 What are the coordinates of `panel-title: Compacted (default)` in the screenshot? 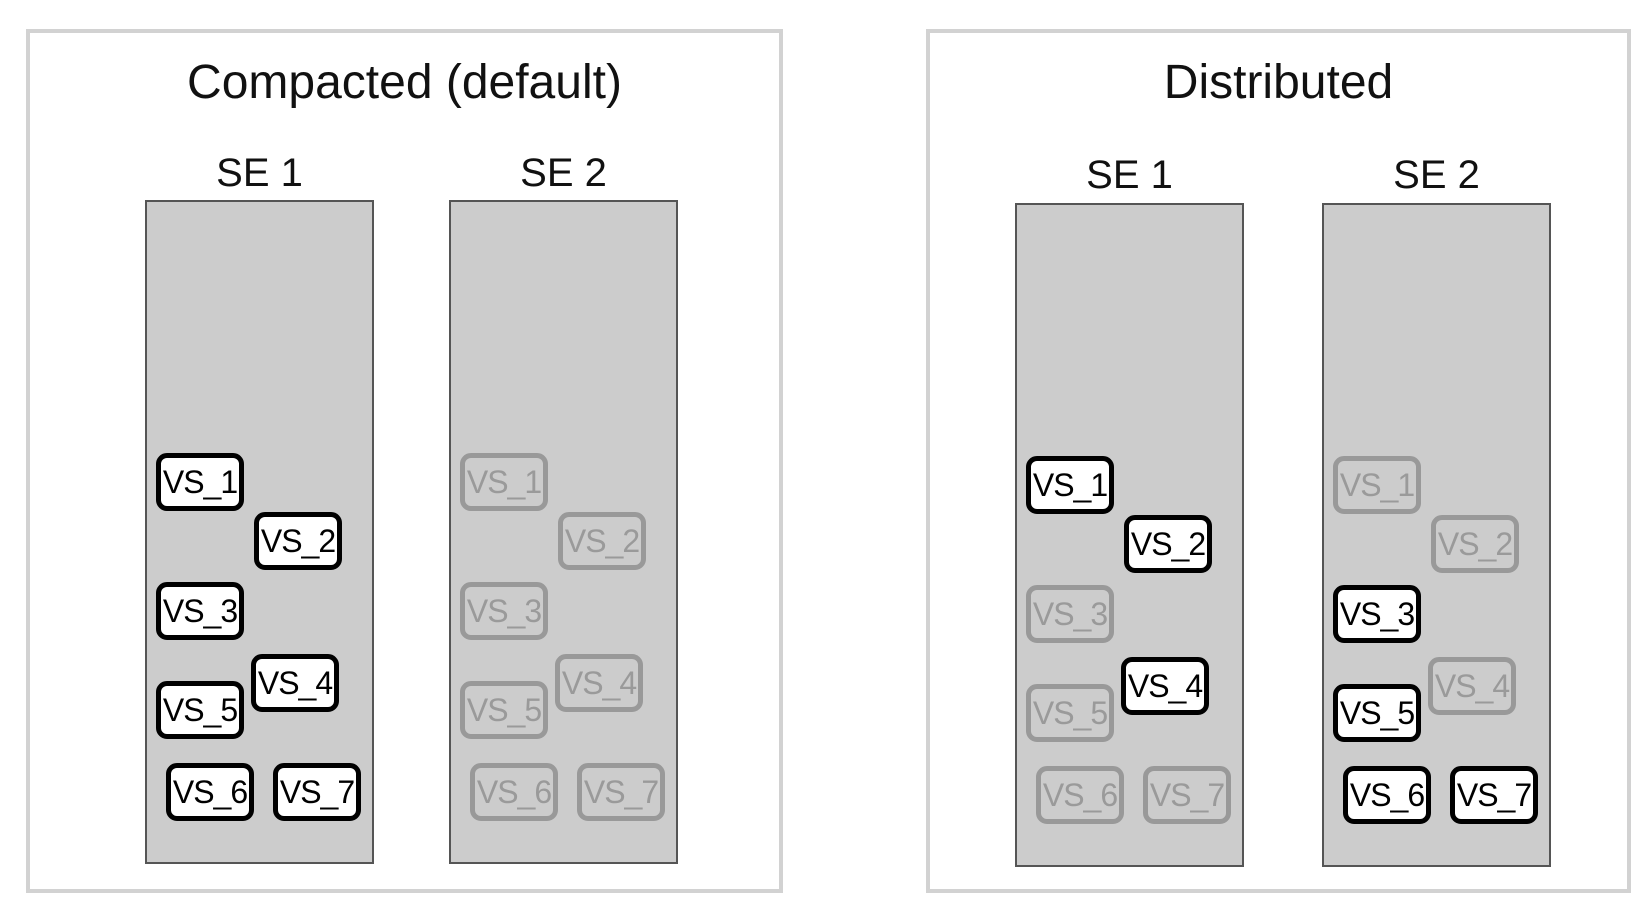 It's located at (404, 82).